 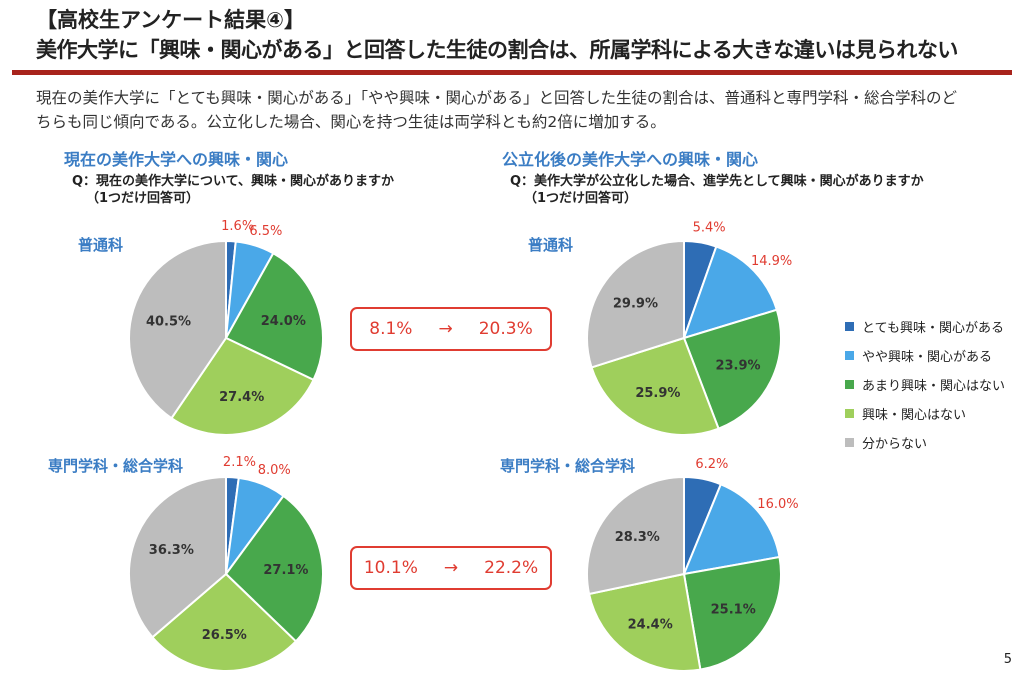 I want to click on comparison-from: 8.1%, so click(x=391, y=329).